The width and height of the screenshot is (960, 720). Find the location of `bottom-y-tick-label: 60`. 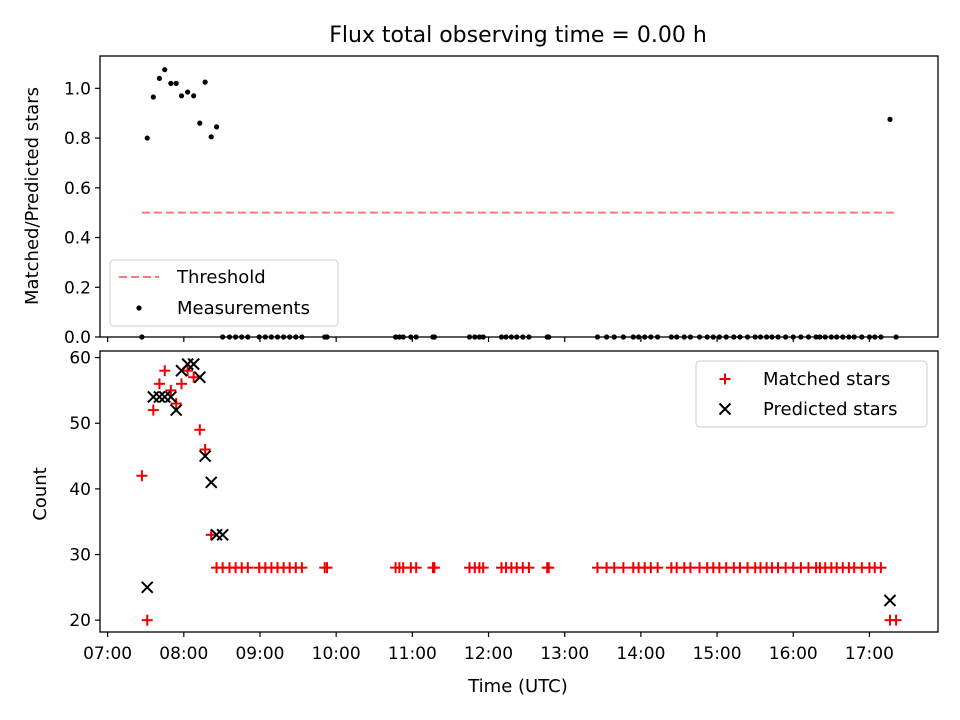

bottom-y-tick-label: 60 is located at coordinates (80, 359).